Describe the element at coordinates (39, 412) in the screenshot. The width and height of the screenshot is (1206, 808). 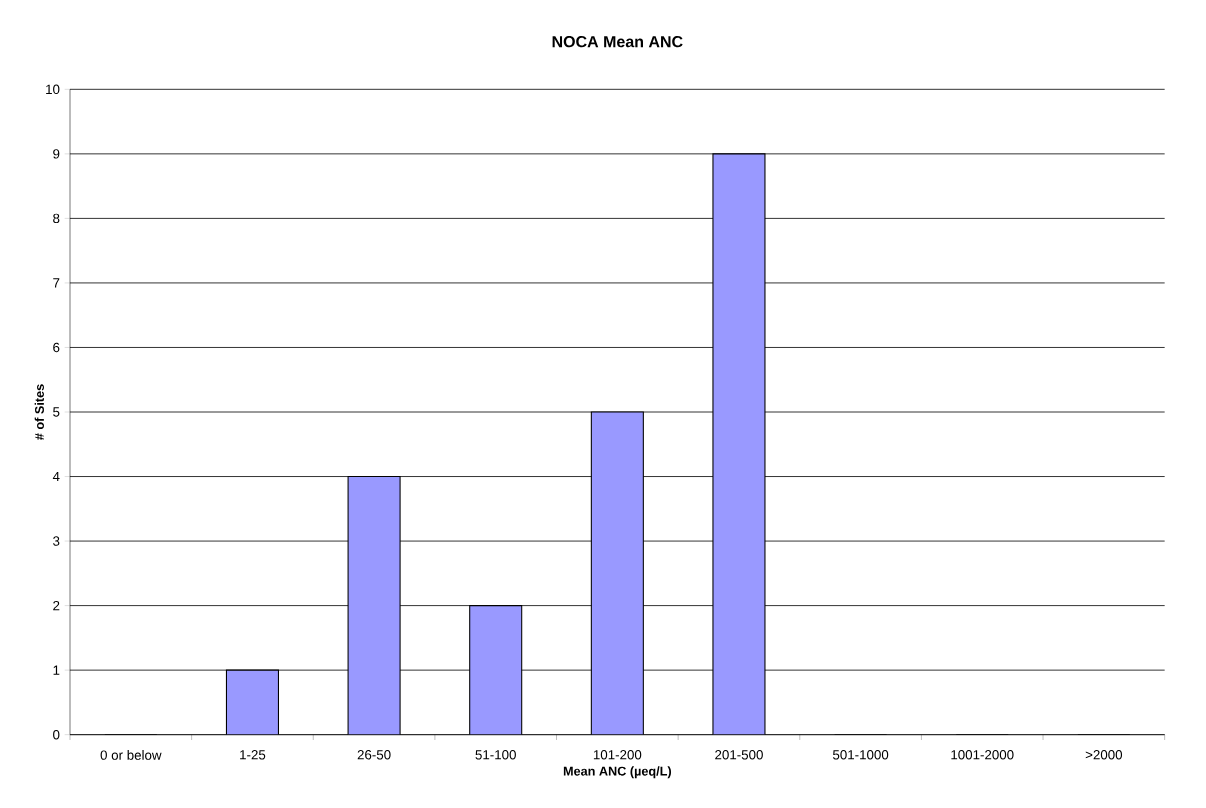
I see `y-axis-title: # of Sites` at that location.